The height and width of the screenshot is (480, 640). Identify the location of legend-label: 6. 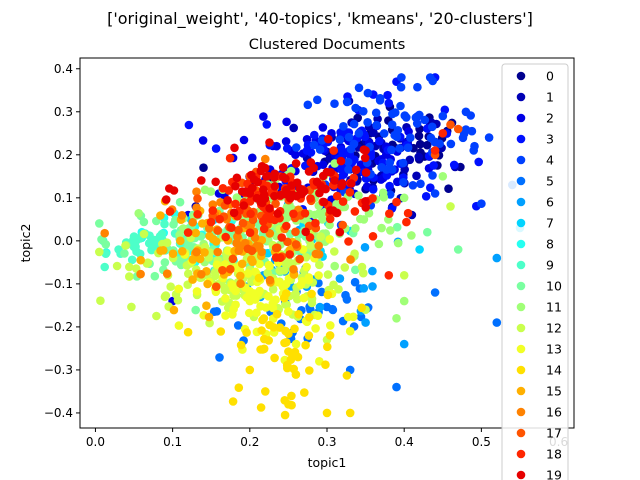
(550, 202).